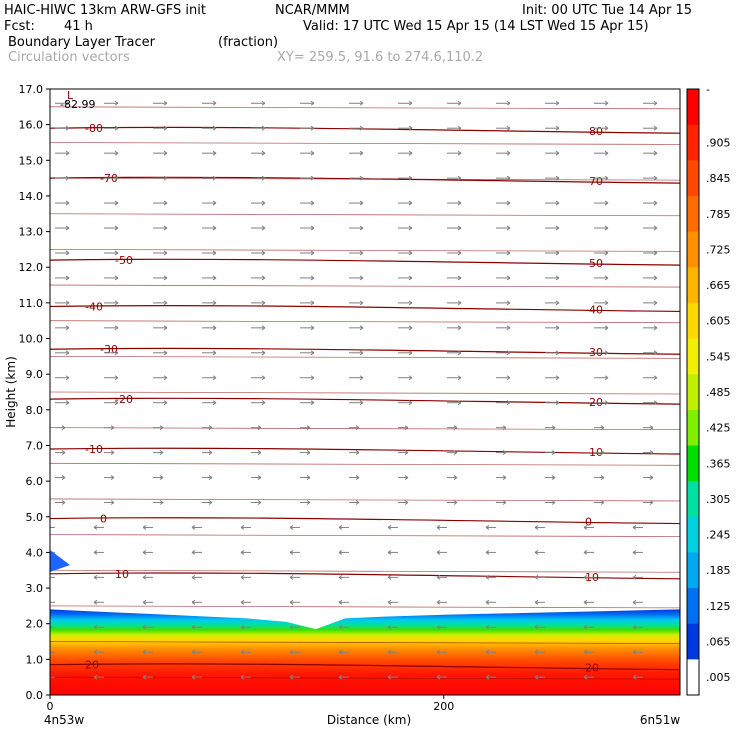  Describe the element at coordinates (124, 260) in the screenshot. I see `contour-label: -50` at that location.